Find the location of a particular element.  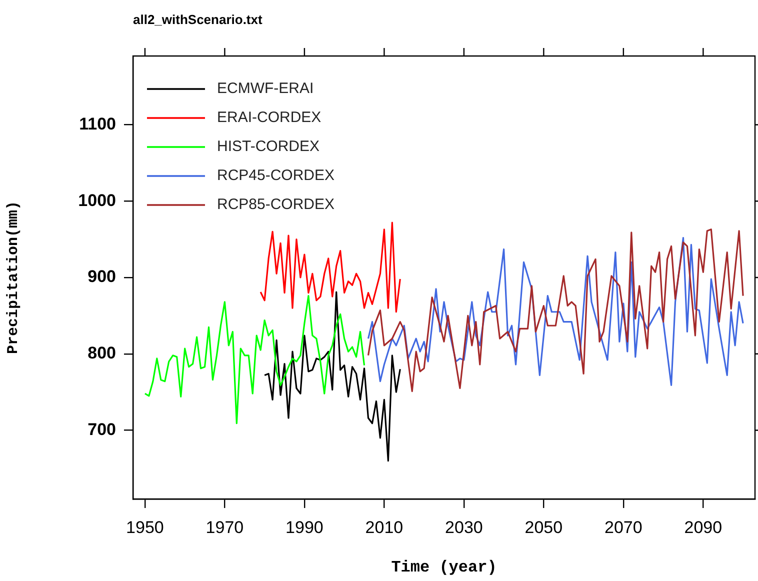

x-tick-label: 1990 is located at coordinates (305, 527).